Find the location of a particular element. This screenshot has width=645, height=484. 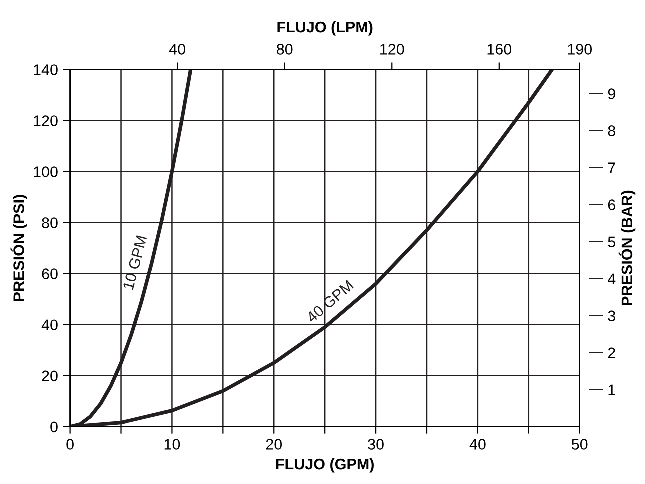

x2-tick-label: 40 is located at coordinates (177, 49).